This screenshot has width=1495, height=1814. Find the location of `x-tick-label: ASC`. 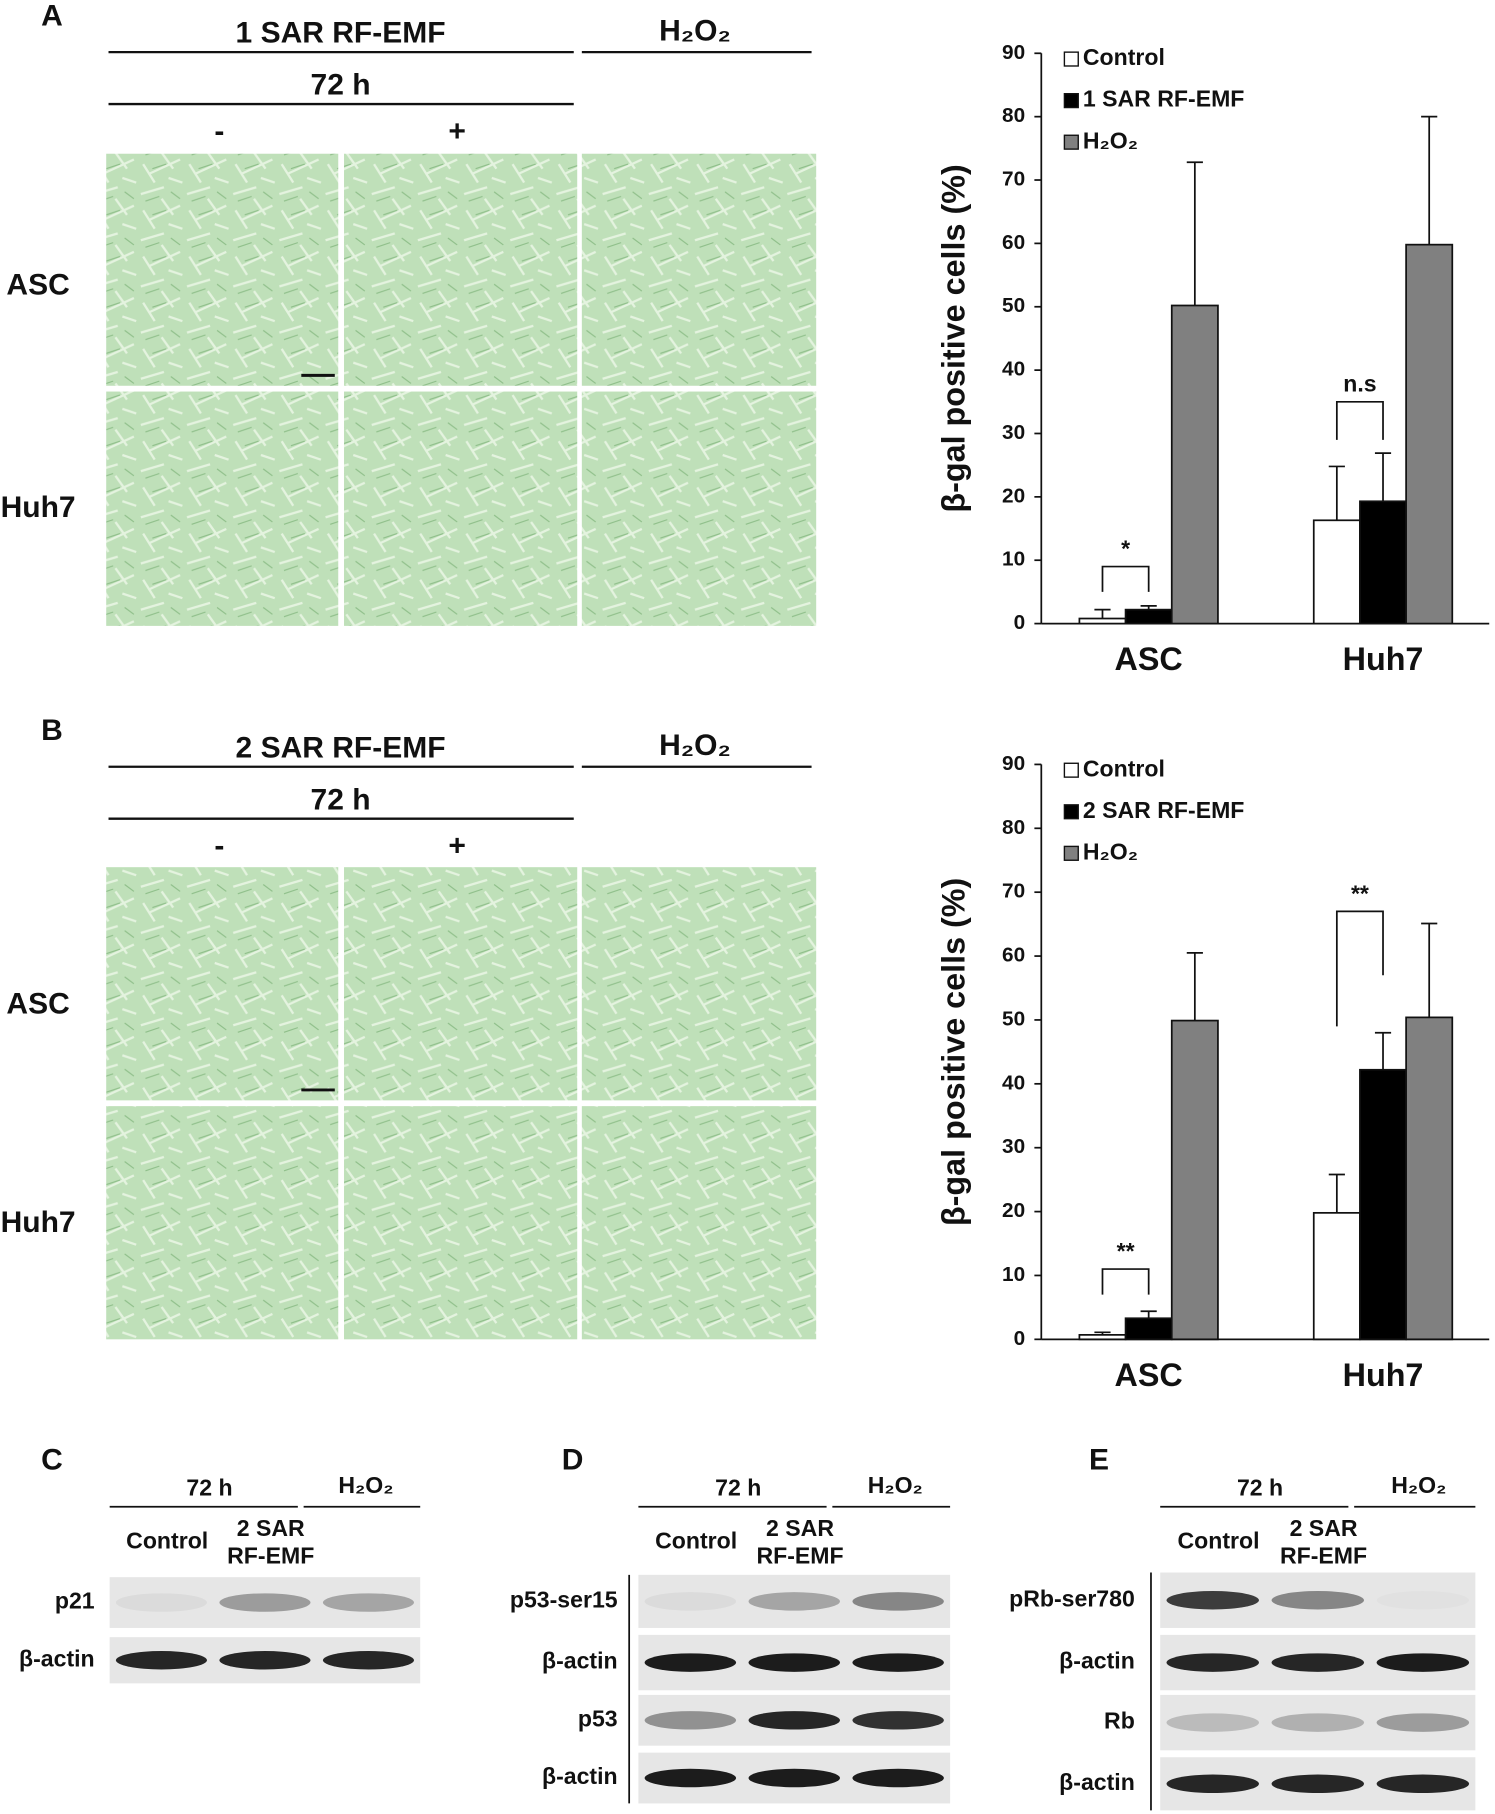

x-tick-label: ASC is located at coordinates (1149, 1375).